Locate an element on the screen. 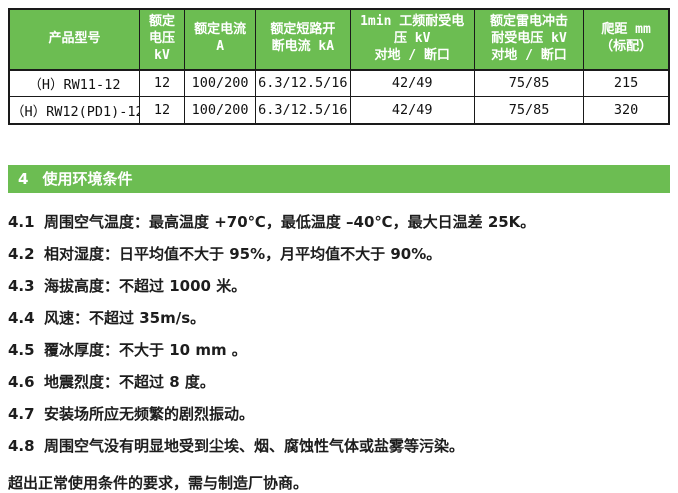 This screenshot has height=493, width=678. header-lightning-impulse-withstand: 额定雷电冲击 耐受电压 kV 对地 / 断口 is located at coordinates (529, 39).